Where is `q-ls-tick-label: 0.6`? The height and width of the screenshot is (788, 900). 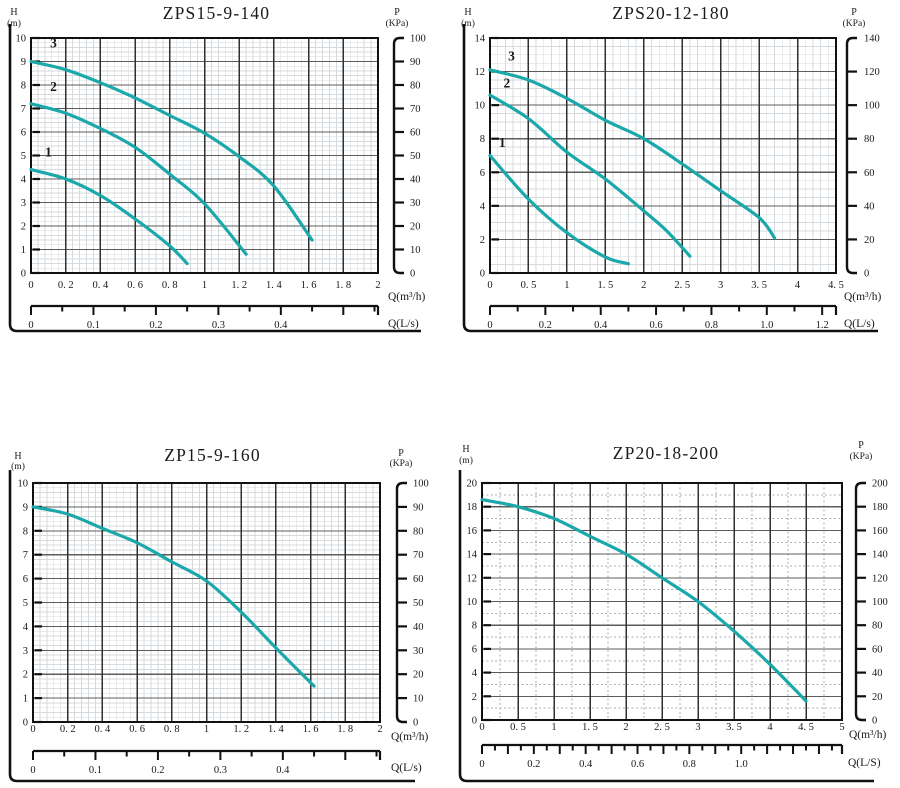 q-ls-tick-label: 0.6 is located at coordinates (656, 325).